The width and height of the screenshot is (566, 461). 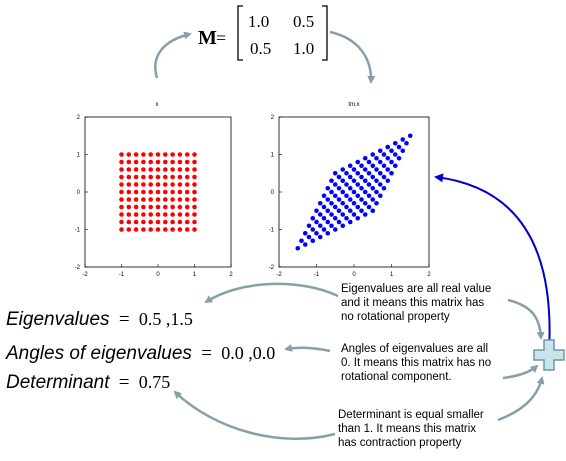 What do you see at coordinates (124, 382) in the screenshot?
I see `determinant-equals: =` at bounding box center [124, 382].